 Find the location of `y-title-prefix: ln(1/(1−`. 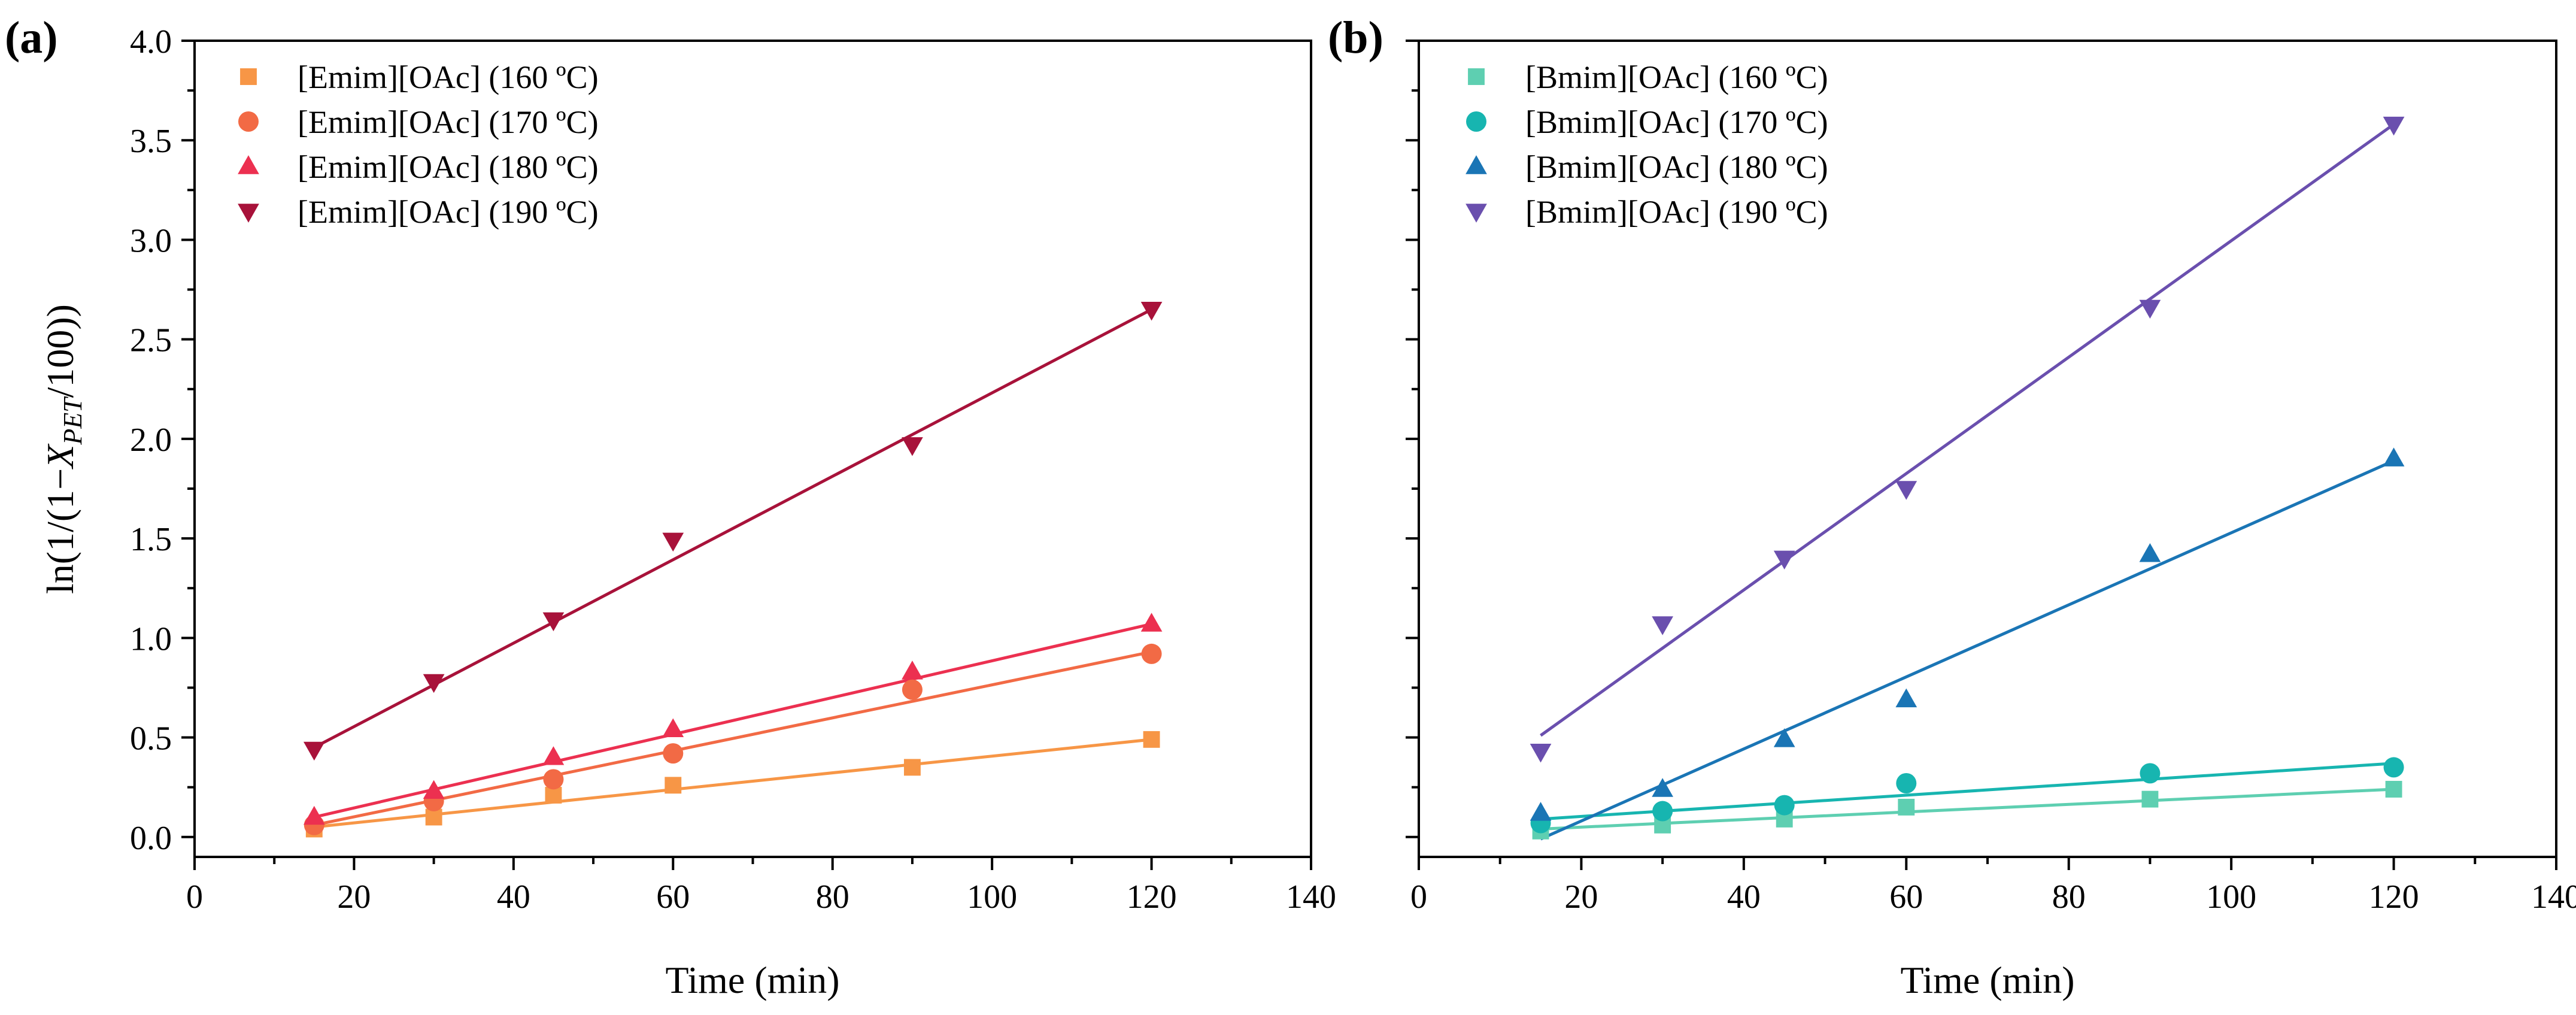

y-title-prefix: ln(1/(1− is located at coordinates (60, 531).